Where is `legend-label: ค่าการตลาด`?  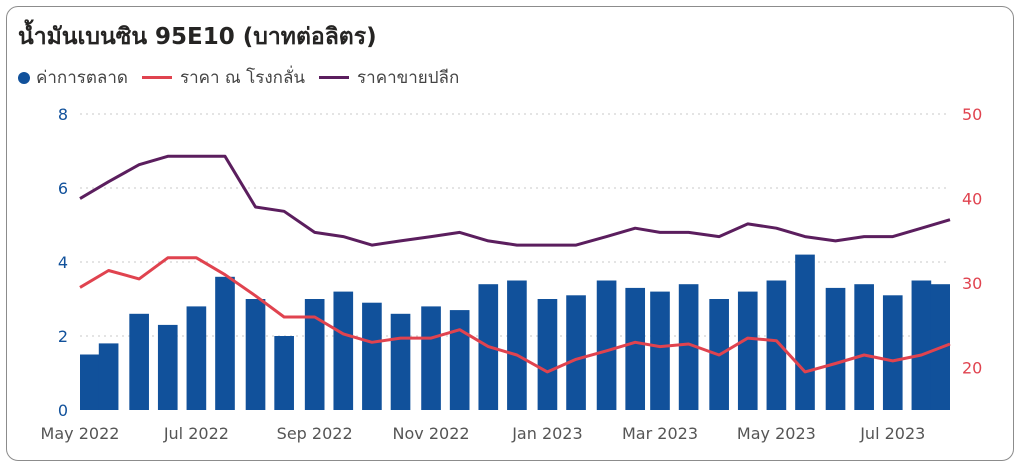
legend-label: ค่าการตลาด is located at coordinates (82, 78).